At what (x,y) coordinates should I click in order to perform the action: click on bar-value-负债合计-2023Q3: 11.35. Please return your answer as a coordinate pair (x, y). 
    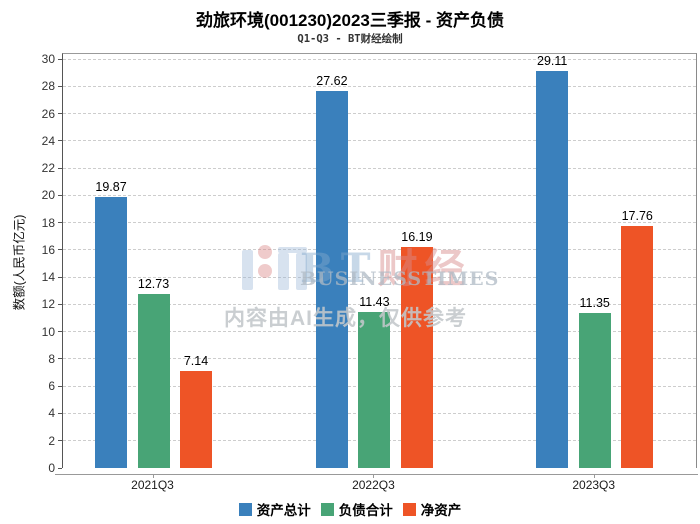
    Looking at the image, I should click on (594, 303).